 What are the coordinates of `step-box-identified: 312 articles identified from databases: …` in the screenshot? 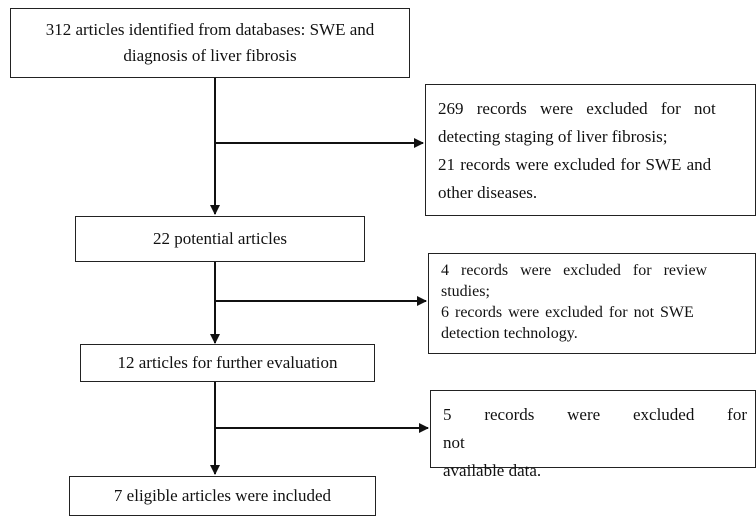 It's located at (210, 43).